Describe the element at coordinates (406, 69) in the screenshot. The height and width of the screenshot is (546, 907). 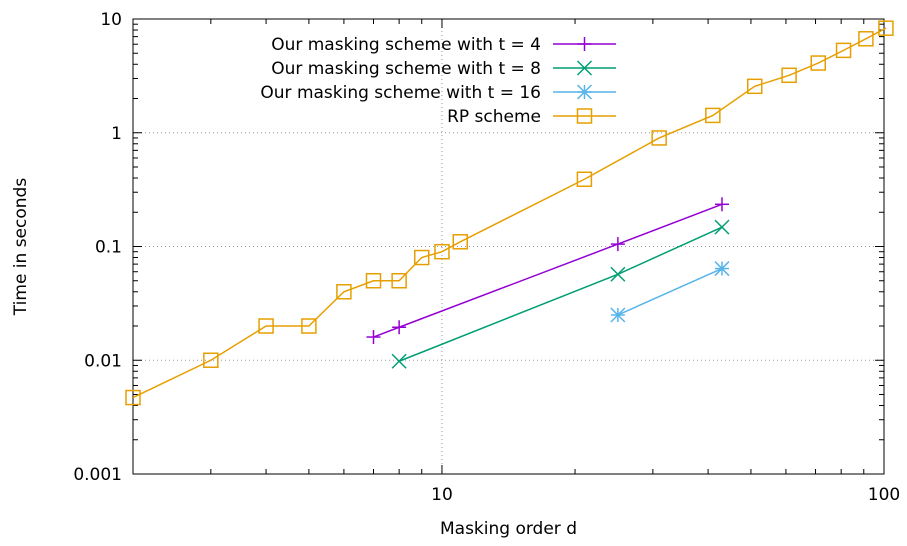
I see `legend-label: Our masking scheme with t = 8` at that location.